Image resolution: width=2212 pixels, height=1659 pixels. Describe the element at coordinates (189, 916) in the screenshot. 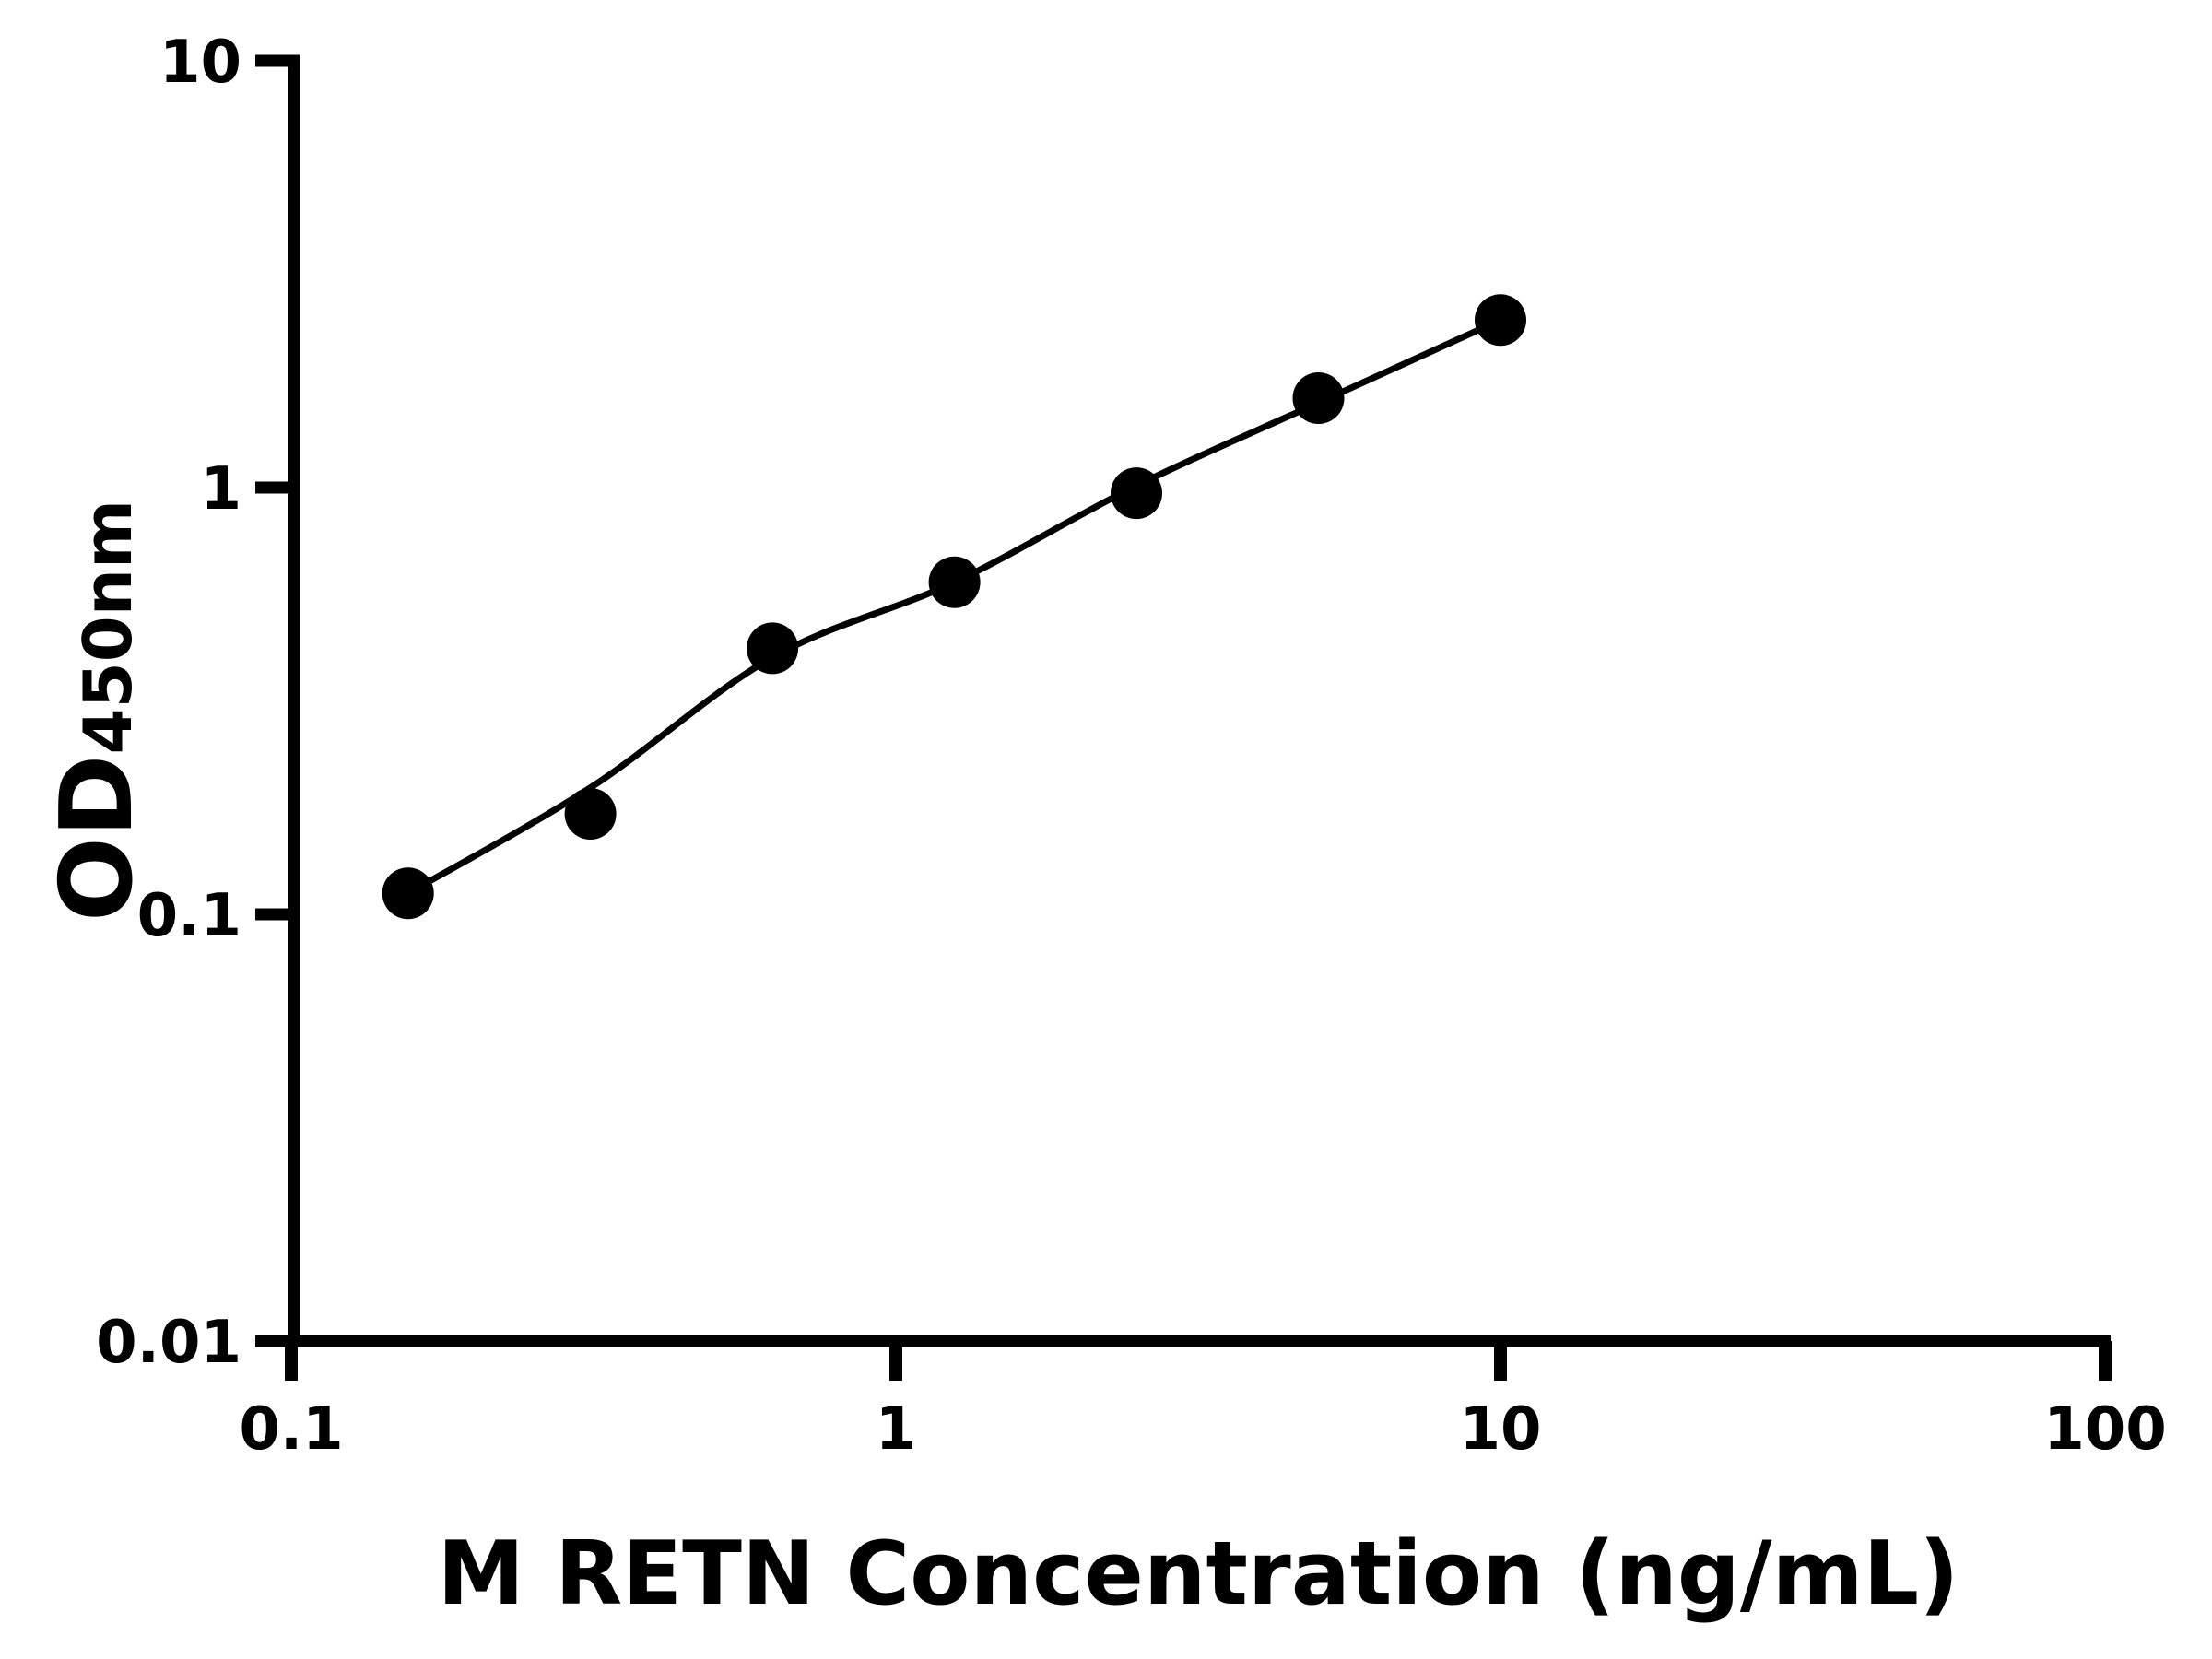

I see `y-tick-label: 0.1` at that location.